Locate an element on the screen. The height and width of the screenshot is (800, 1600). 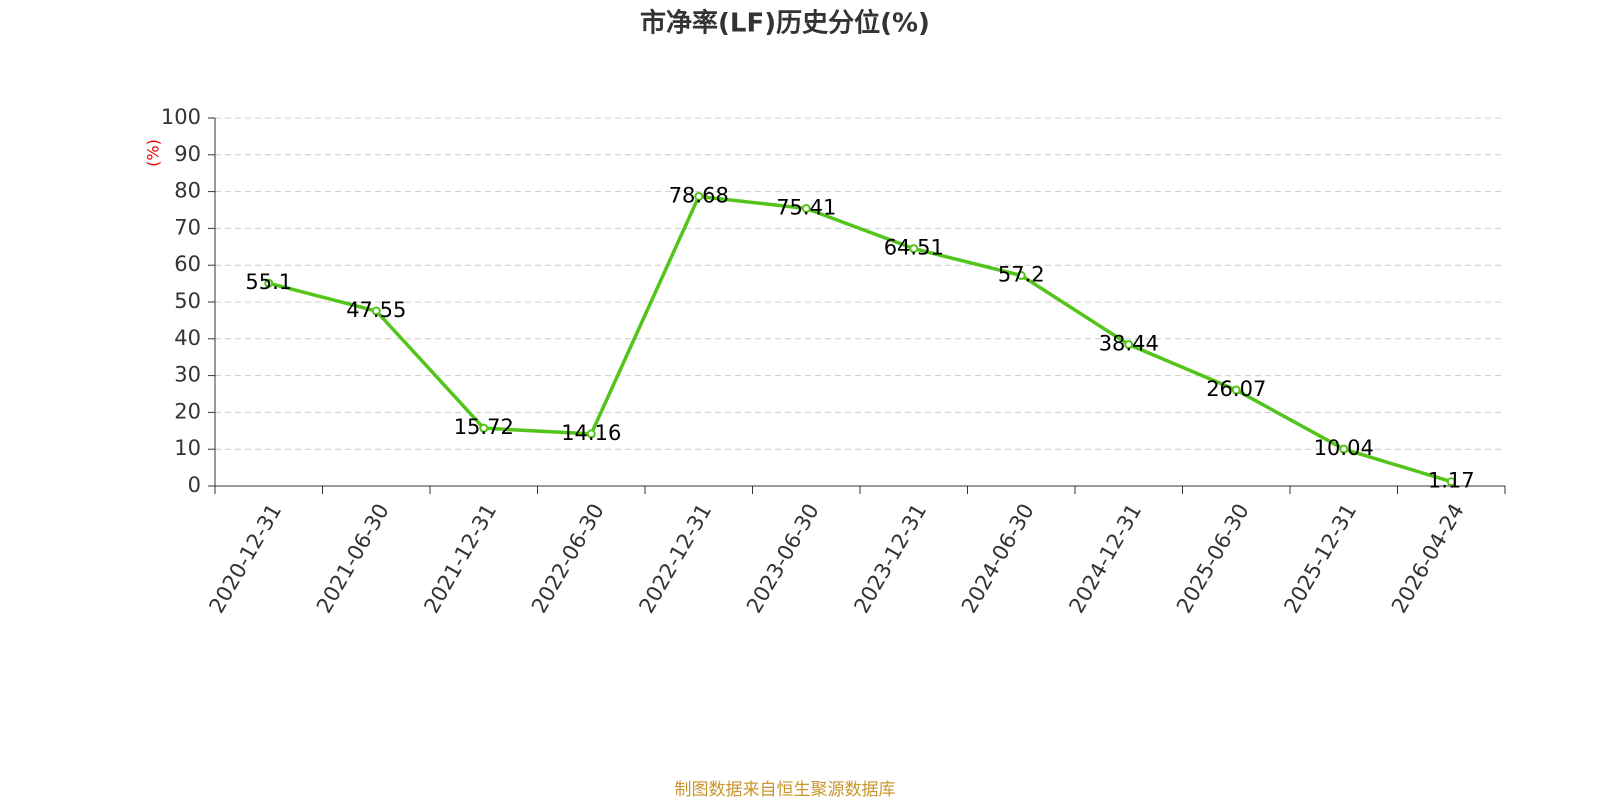
data-label: 15.72 is located at coordinates (484, 427).